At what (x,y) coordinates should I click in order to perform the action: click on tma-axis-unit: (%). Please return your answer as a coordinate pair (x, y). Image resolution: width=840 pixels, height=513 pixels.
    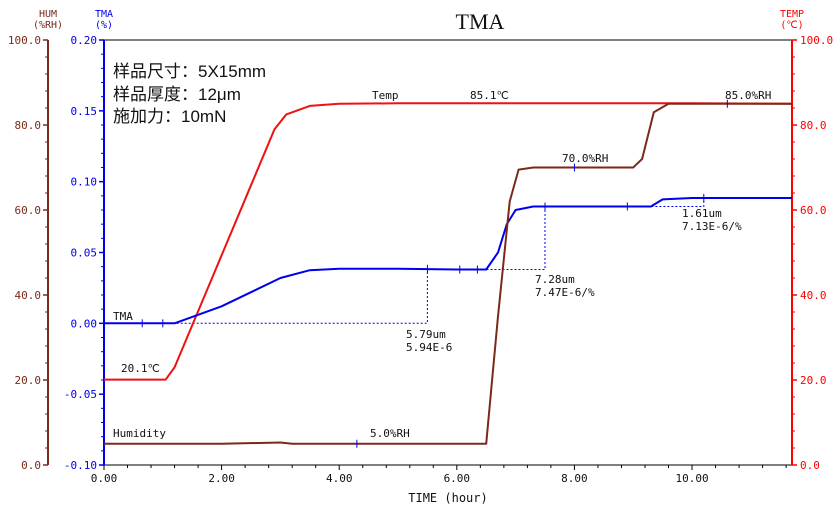
    Looking at the image, I should click on (104, 25).